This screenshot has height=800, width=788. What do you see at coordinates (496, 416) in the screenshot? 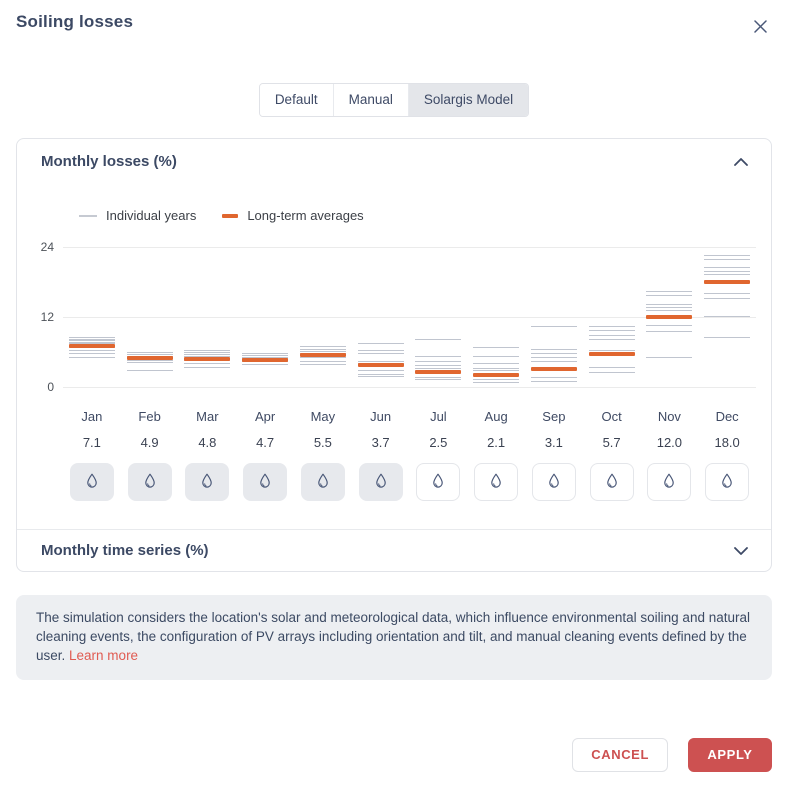
I see `month-label: Aug` at bounding box center [496, 416].